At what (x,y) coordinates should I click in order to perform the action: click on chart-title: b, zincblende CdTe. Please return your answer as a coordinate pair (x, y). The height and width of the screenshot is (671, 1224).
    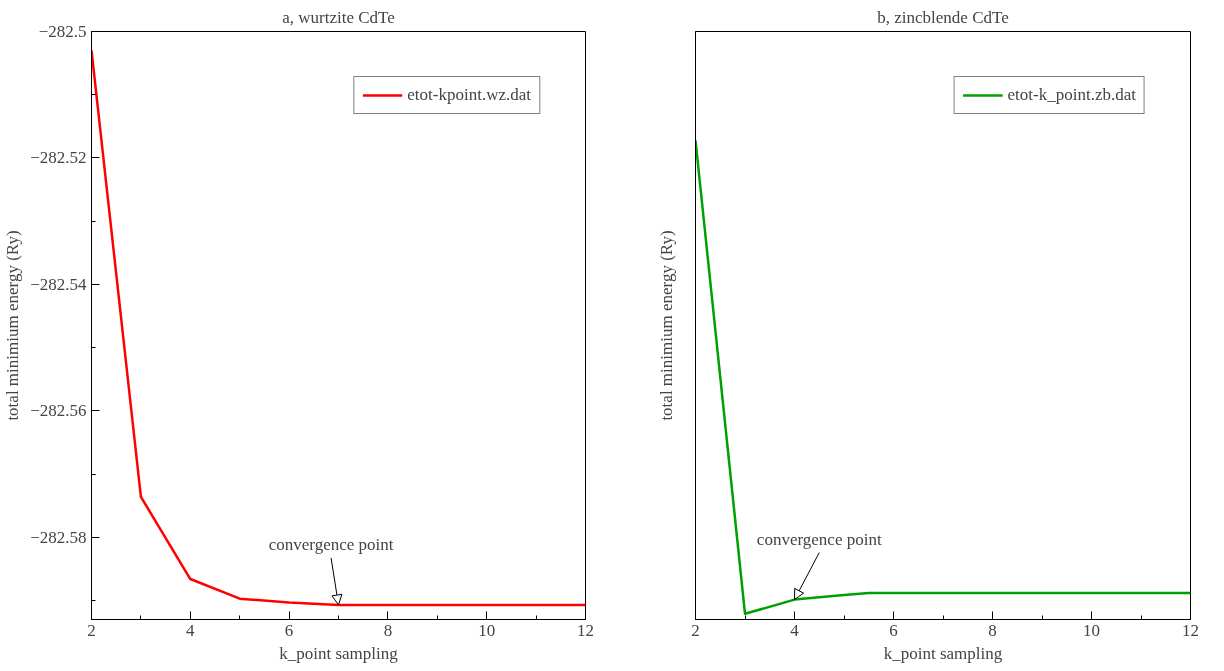
    Looking at the image, I should click on (943, 17).